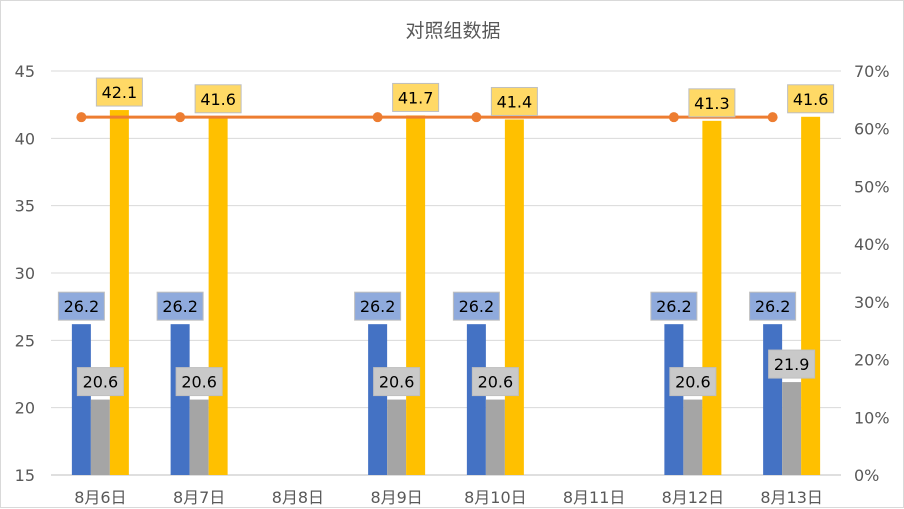 This screenshot has height=509, width=904. What do you see at coordinates (25, 206) in the screenshot?
I see `y-left-tick-label: 35` at bounding box center [25, 206].